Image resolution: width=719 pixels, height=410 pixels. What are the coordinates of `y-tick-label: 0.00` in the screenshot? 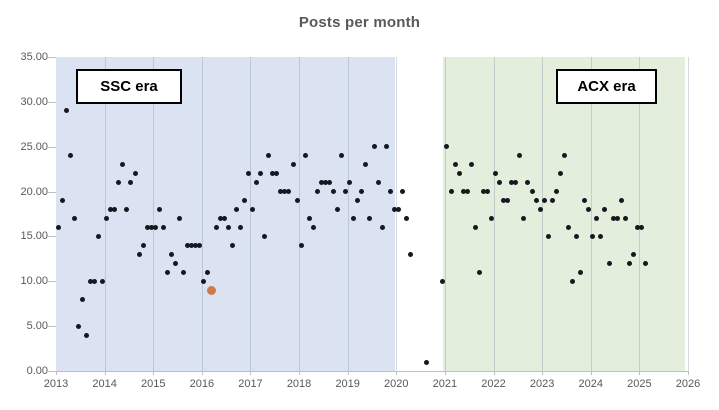 It's located at (37, 371).